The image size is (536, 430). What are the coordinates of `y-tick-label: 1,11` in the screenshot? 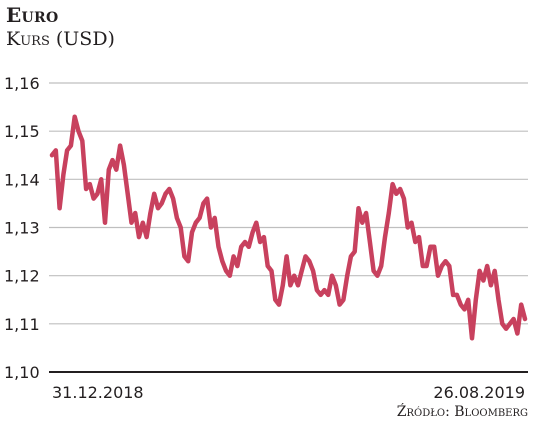 It's located at (22, 324).